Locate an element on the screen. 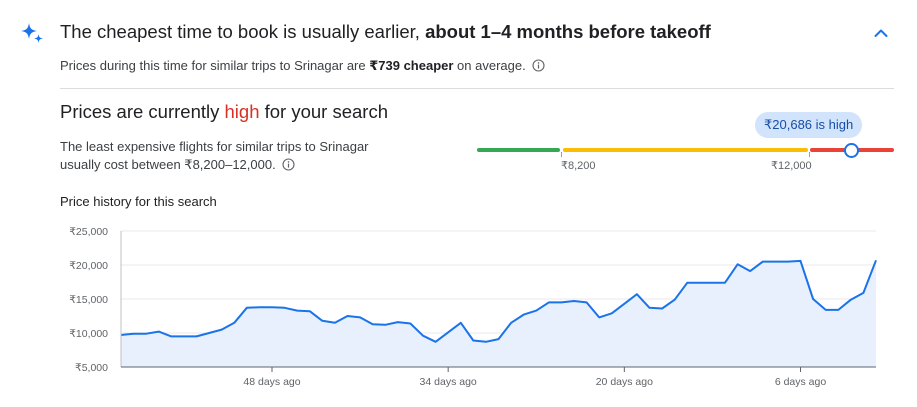 This screenshot has width=917, height=407. x-tick-label: 48 days ago is located at coordinates (271, 382).